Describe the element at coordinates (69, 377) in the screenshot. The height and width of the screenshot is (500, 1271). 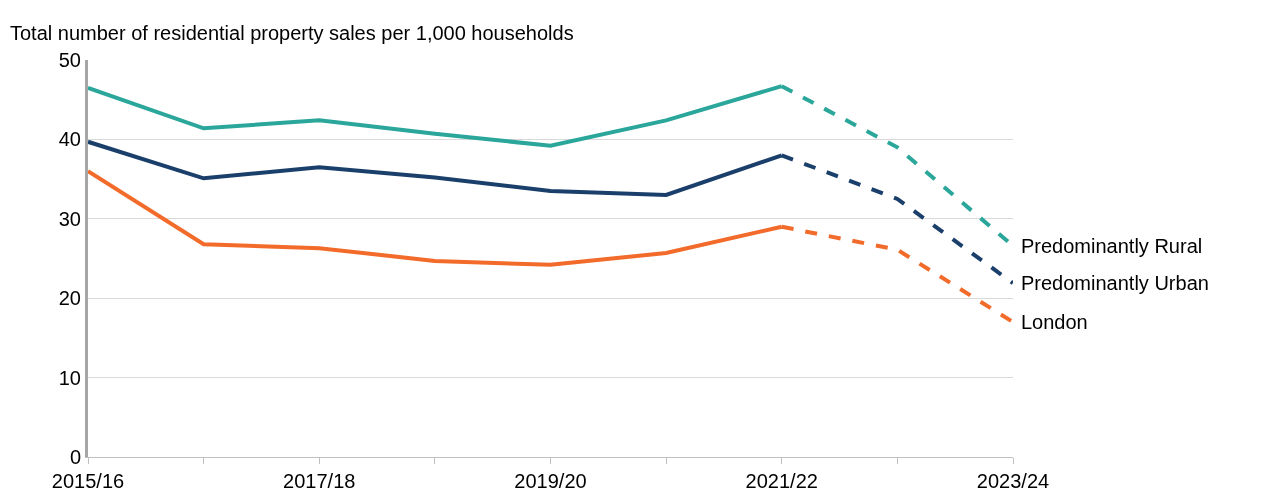
I see `y-tick-label: 10` at that location.